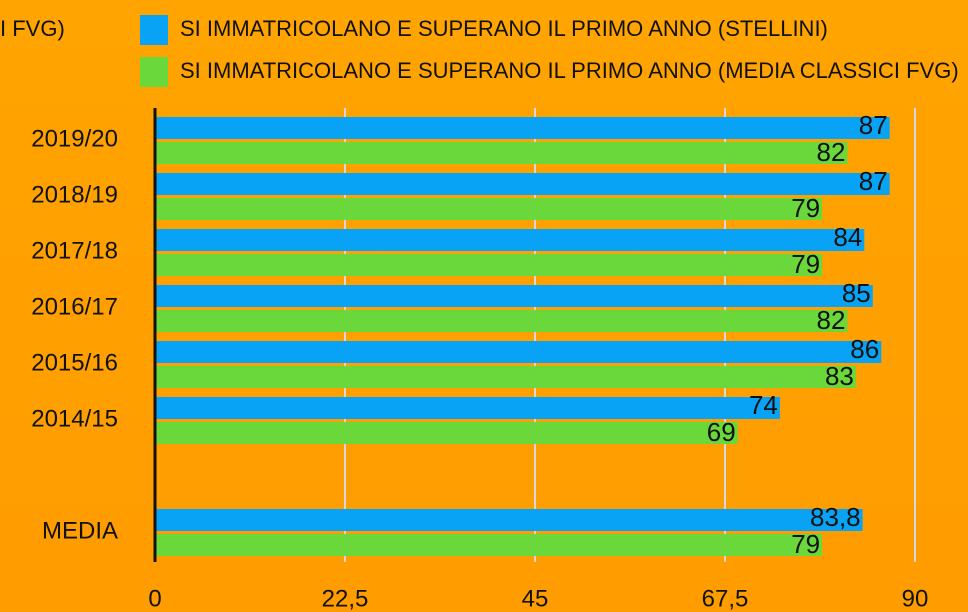  What do you see at coordinates (835, 517) in the screenshot?
I see `value-label: 83,8` at bounding box center [835, 517].